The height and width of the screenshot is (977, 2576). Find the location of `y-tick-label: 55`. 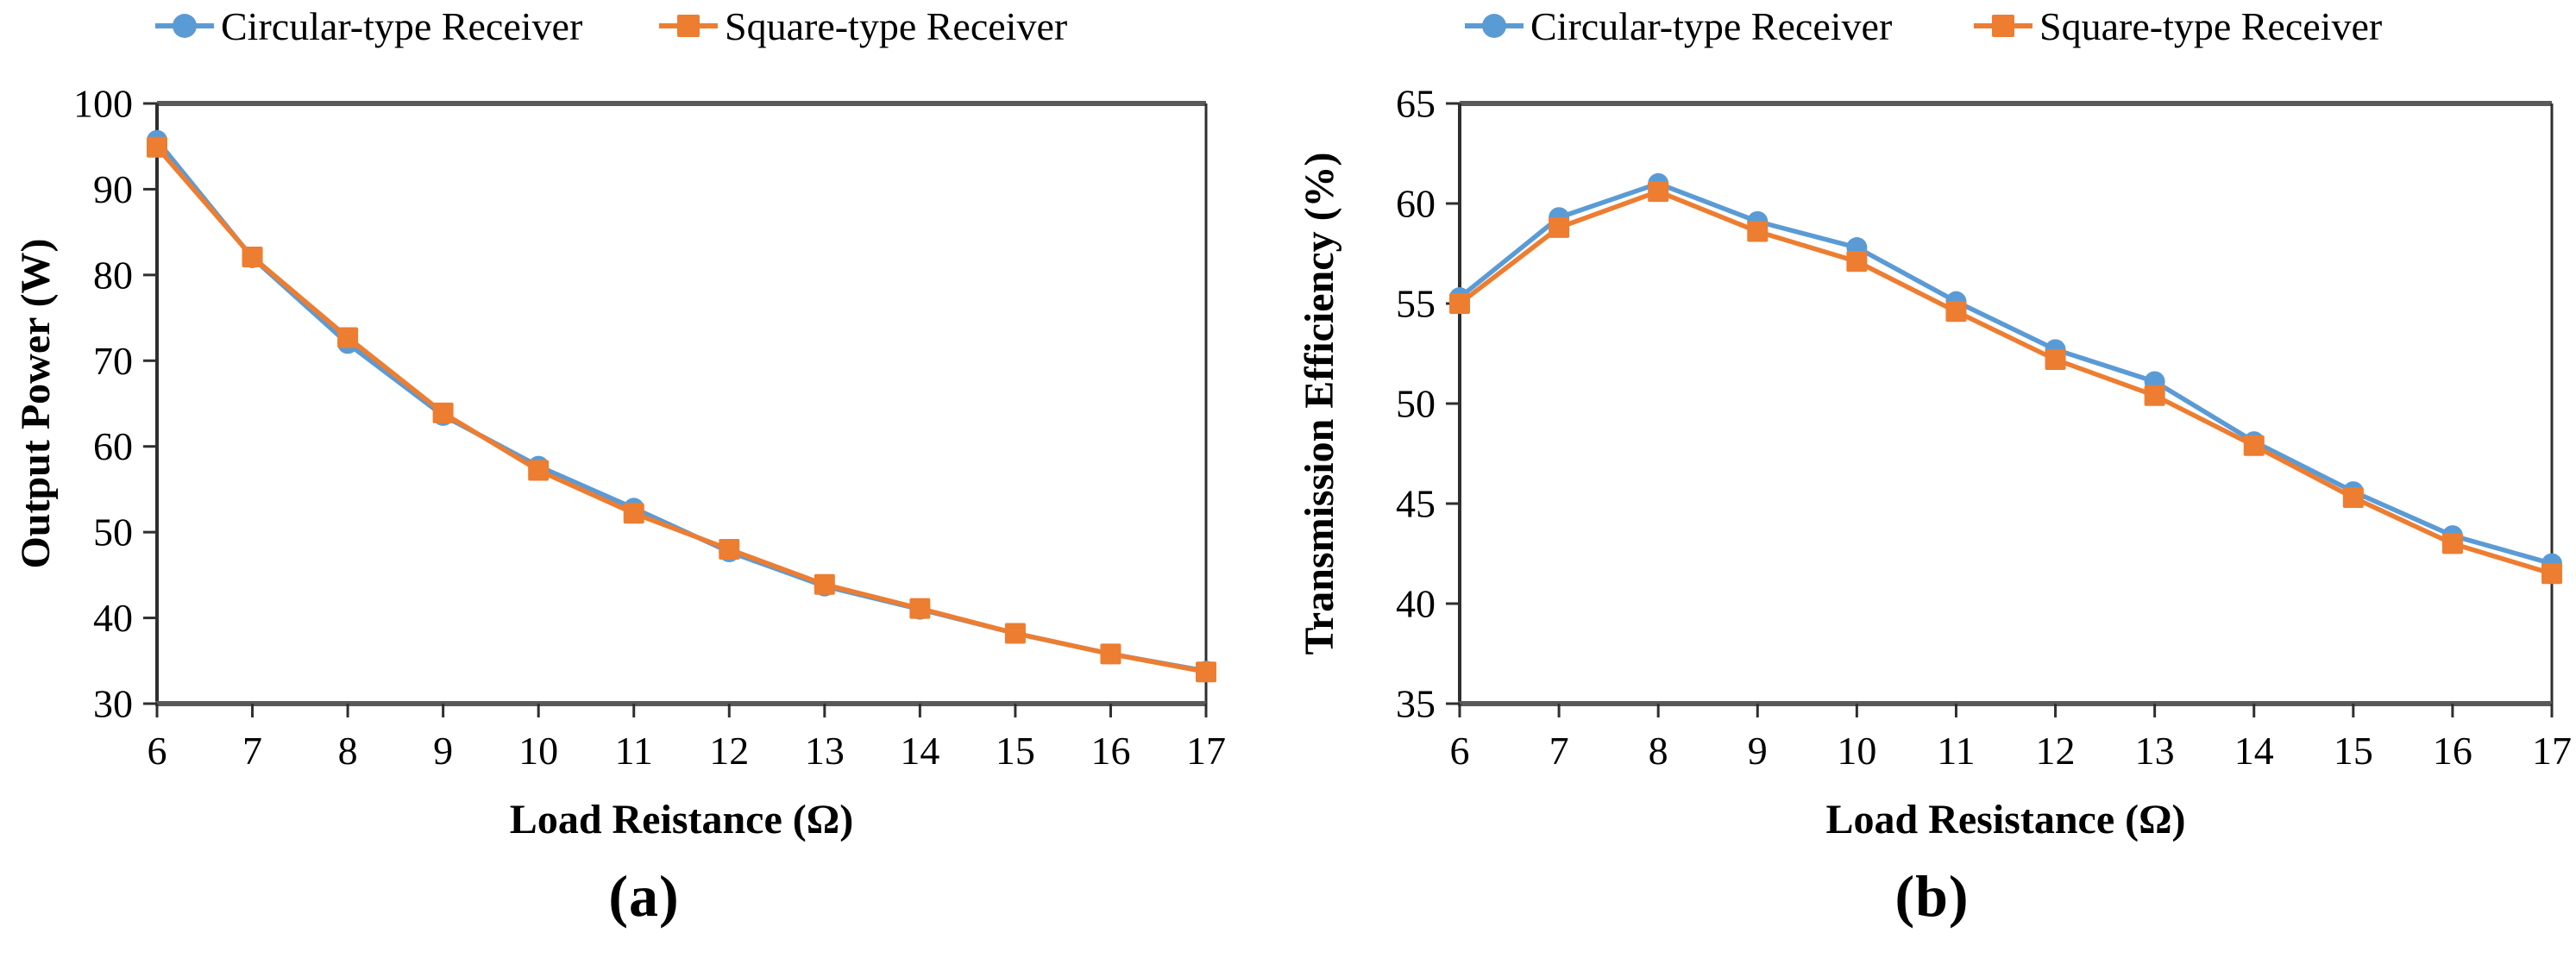

y-tick-label: 55 is located at coordinates (1416, 304).